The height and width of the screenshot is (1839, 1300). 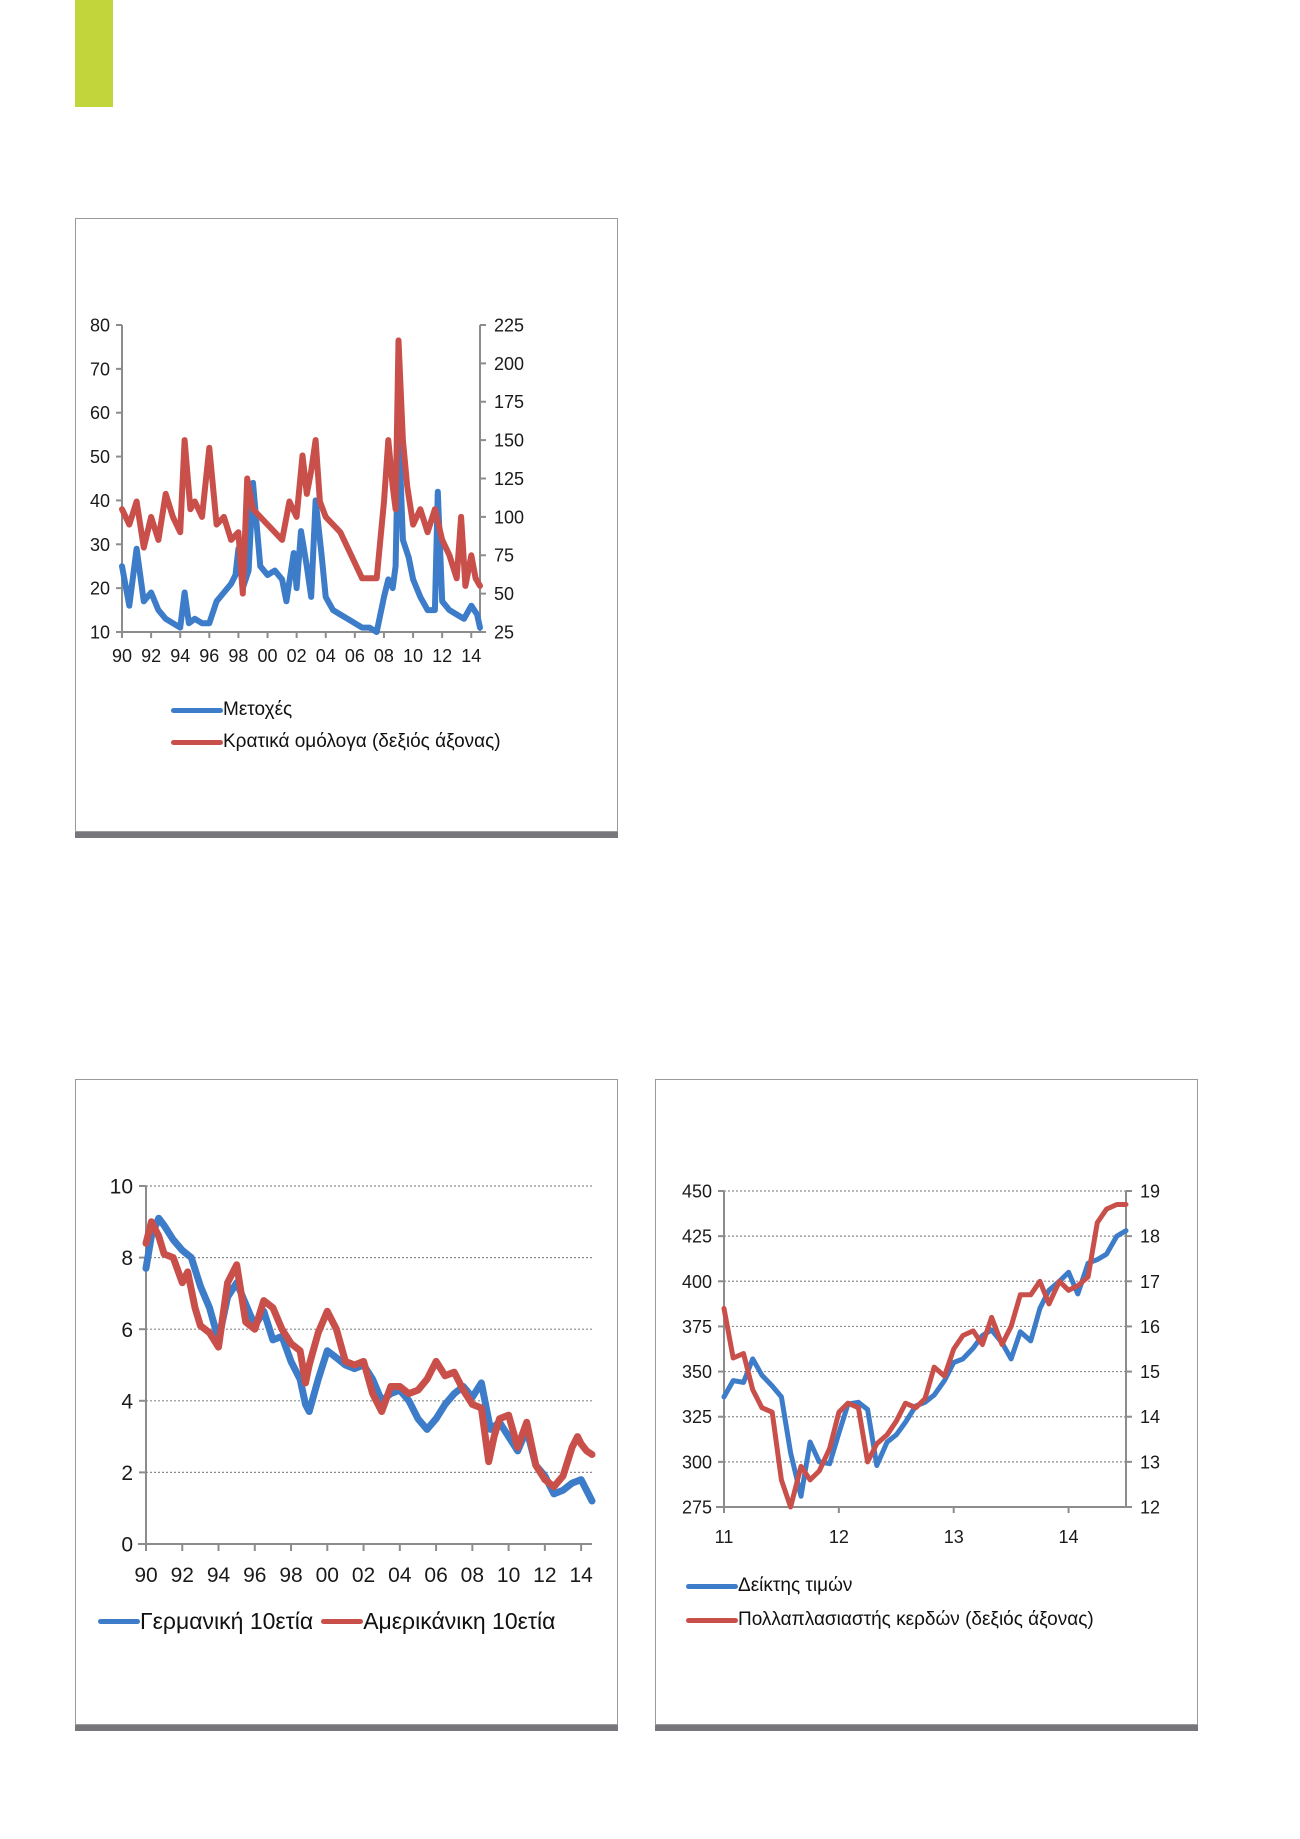 I want to click on y-tick-label-left: 0, so click(x=127, y=1545).